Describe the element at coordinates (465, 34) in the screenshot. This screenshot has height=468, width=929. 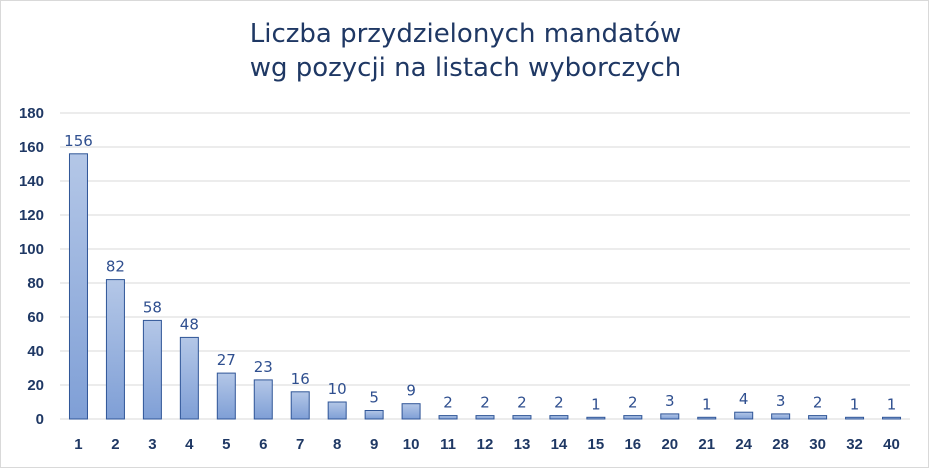
I see `chart-title-line-1: Liczba przydzielonych mandatów` at that location.